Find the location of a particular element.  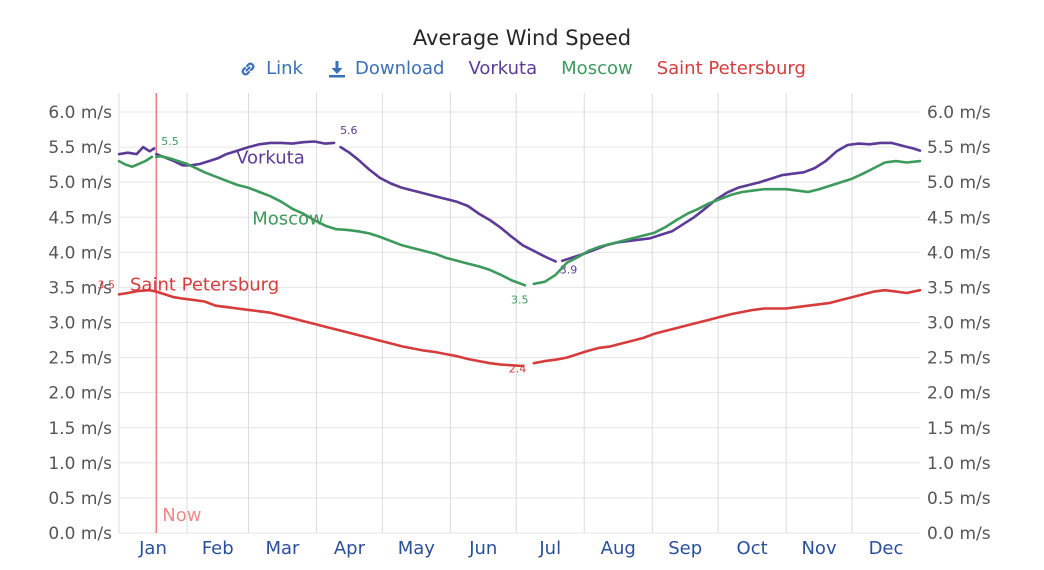

y-tick-label-right: 2.5 m/s is located at coordinates (959, 359).